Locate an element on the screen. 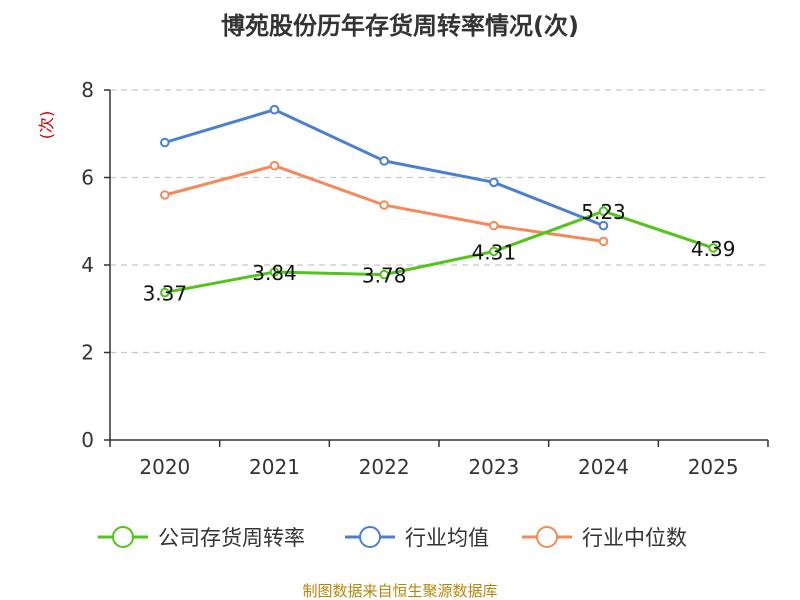 This screenshot has width=800, height=600. data-label: 3.37 is located at coordinates (165, 294).